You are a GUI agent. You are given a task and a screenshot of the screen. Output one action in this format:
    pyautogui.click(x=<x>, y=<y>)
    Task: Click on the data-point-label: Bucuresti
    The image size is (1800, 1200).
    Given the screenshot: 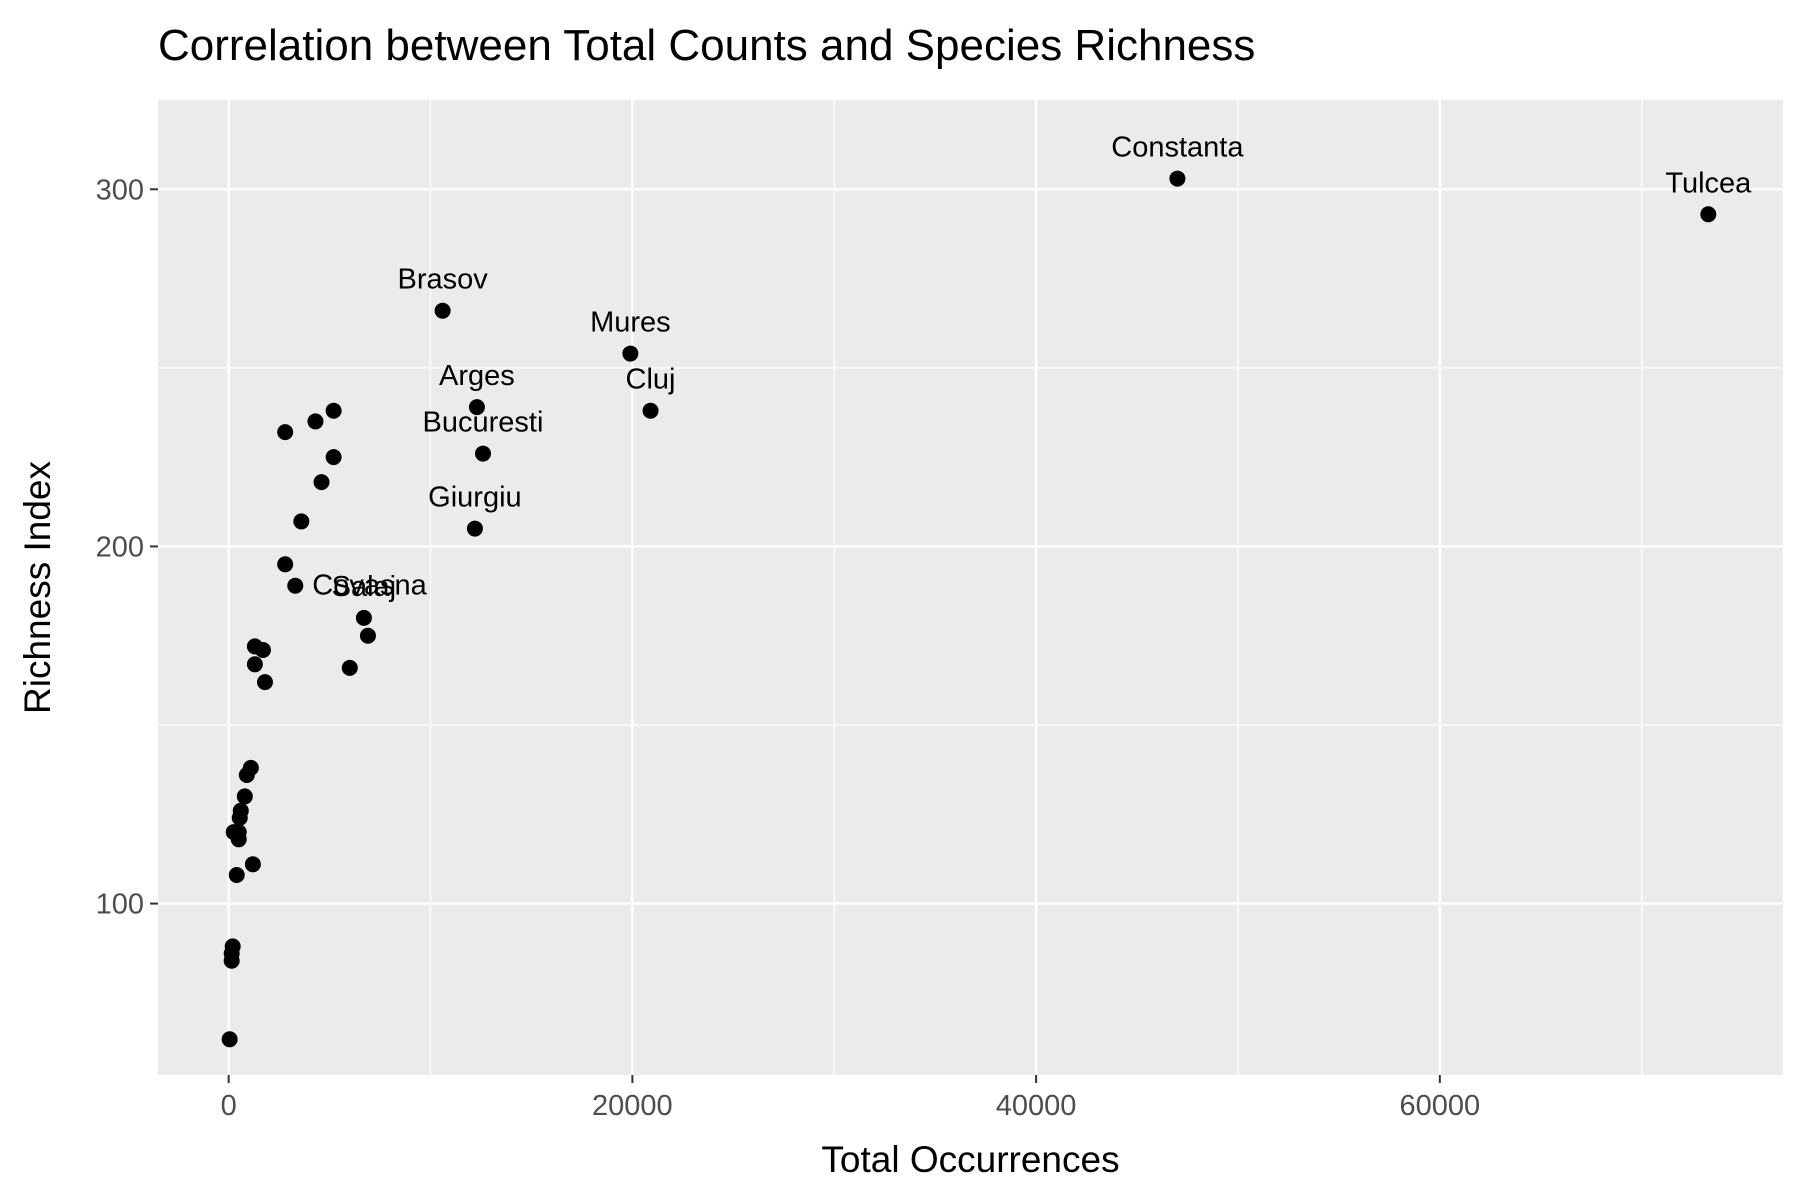 What is the action you would take?
    pyautogui.click(x=483, y=423)
    